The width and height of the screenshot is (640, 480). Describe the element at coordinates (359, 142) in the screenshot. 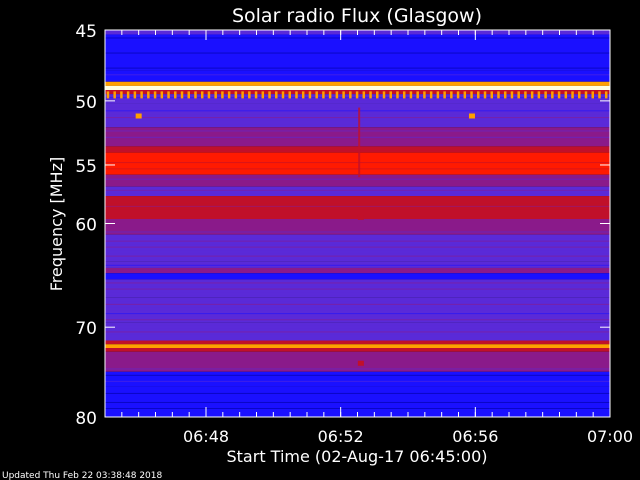

I see `vertical-streak` at that location.